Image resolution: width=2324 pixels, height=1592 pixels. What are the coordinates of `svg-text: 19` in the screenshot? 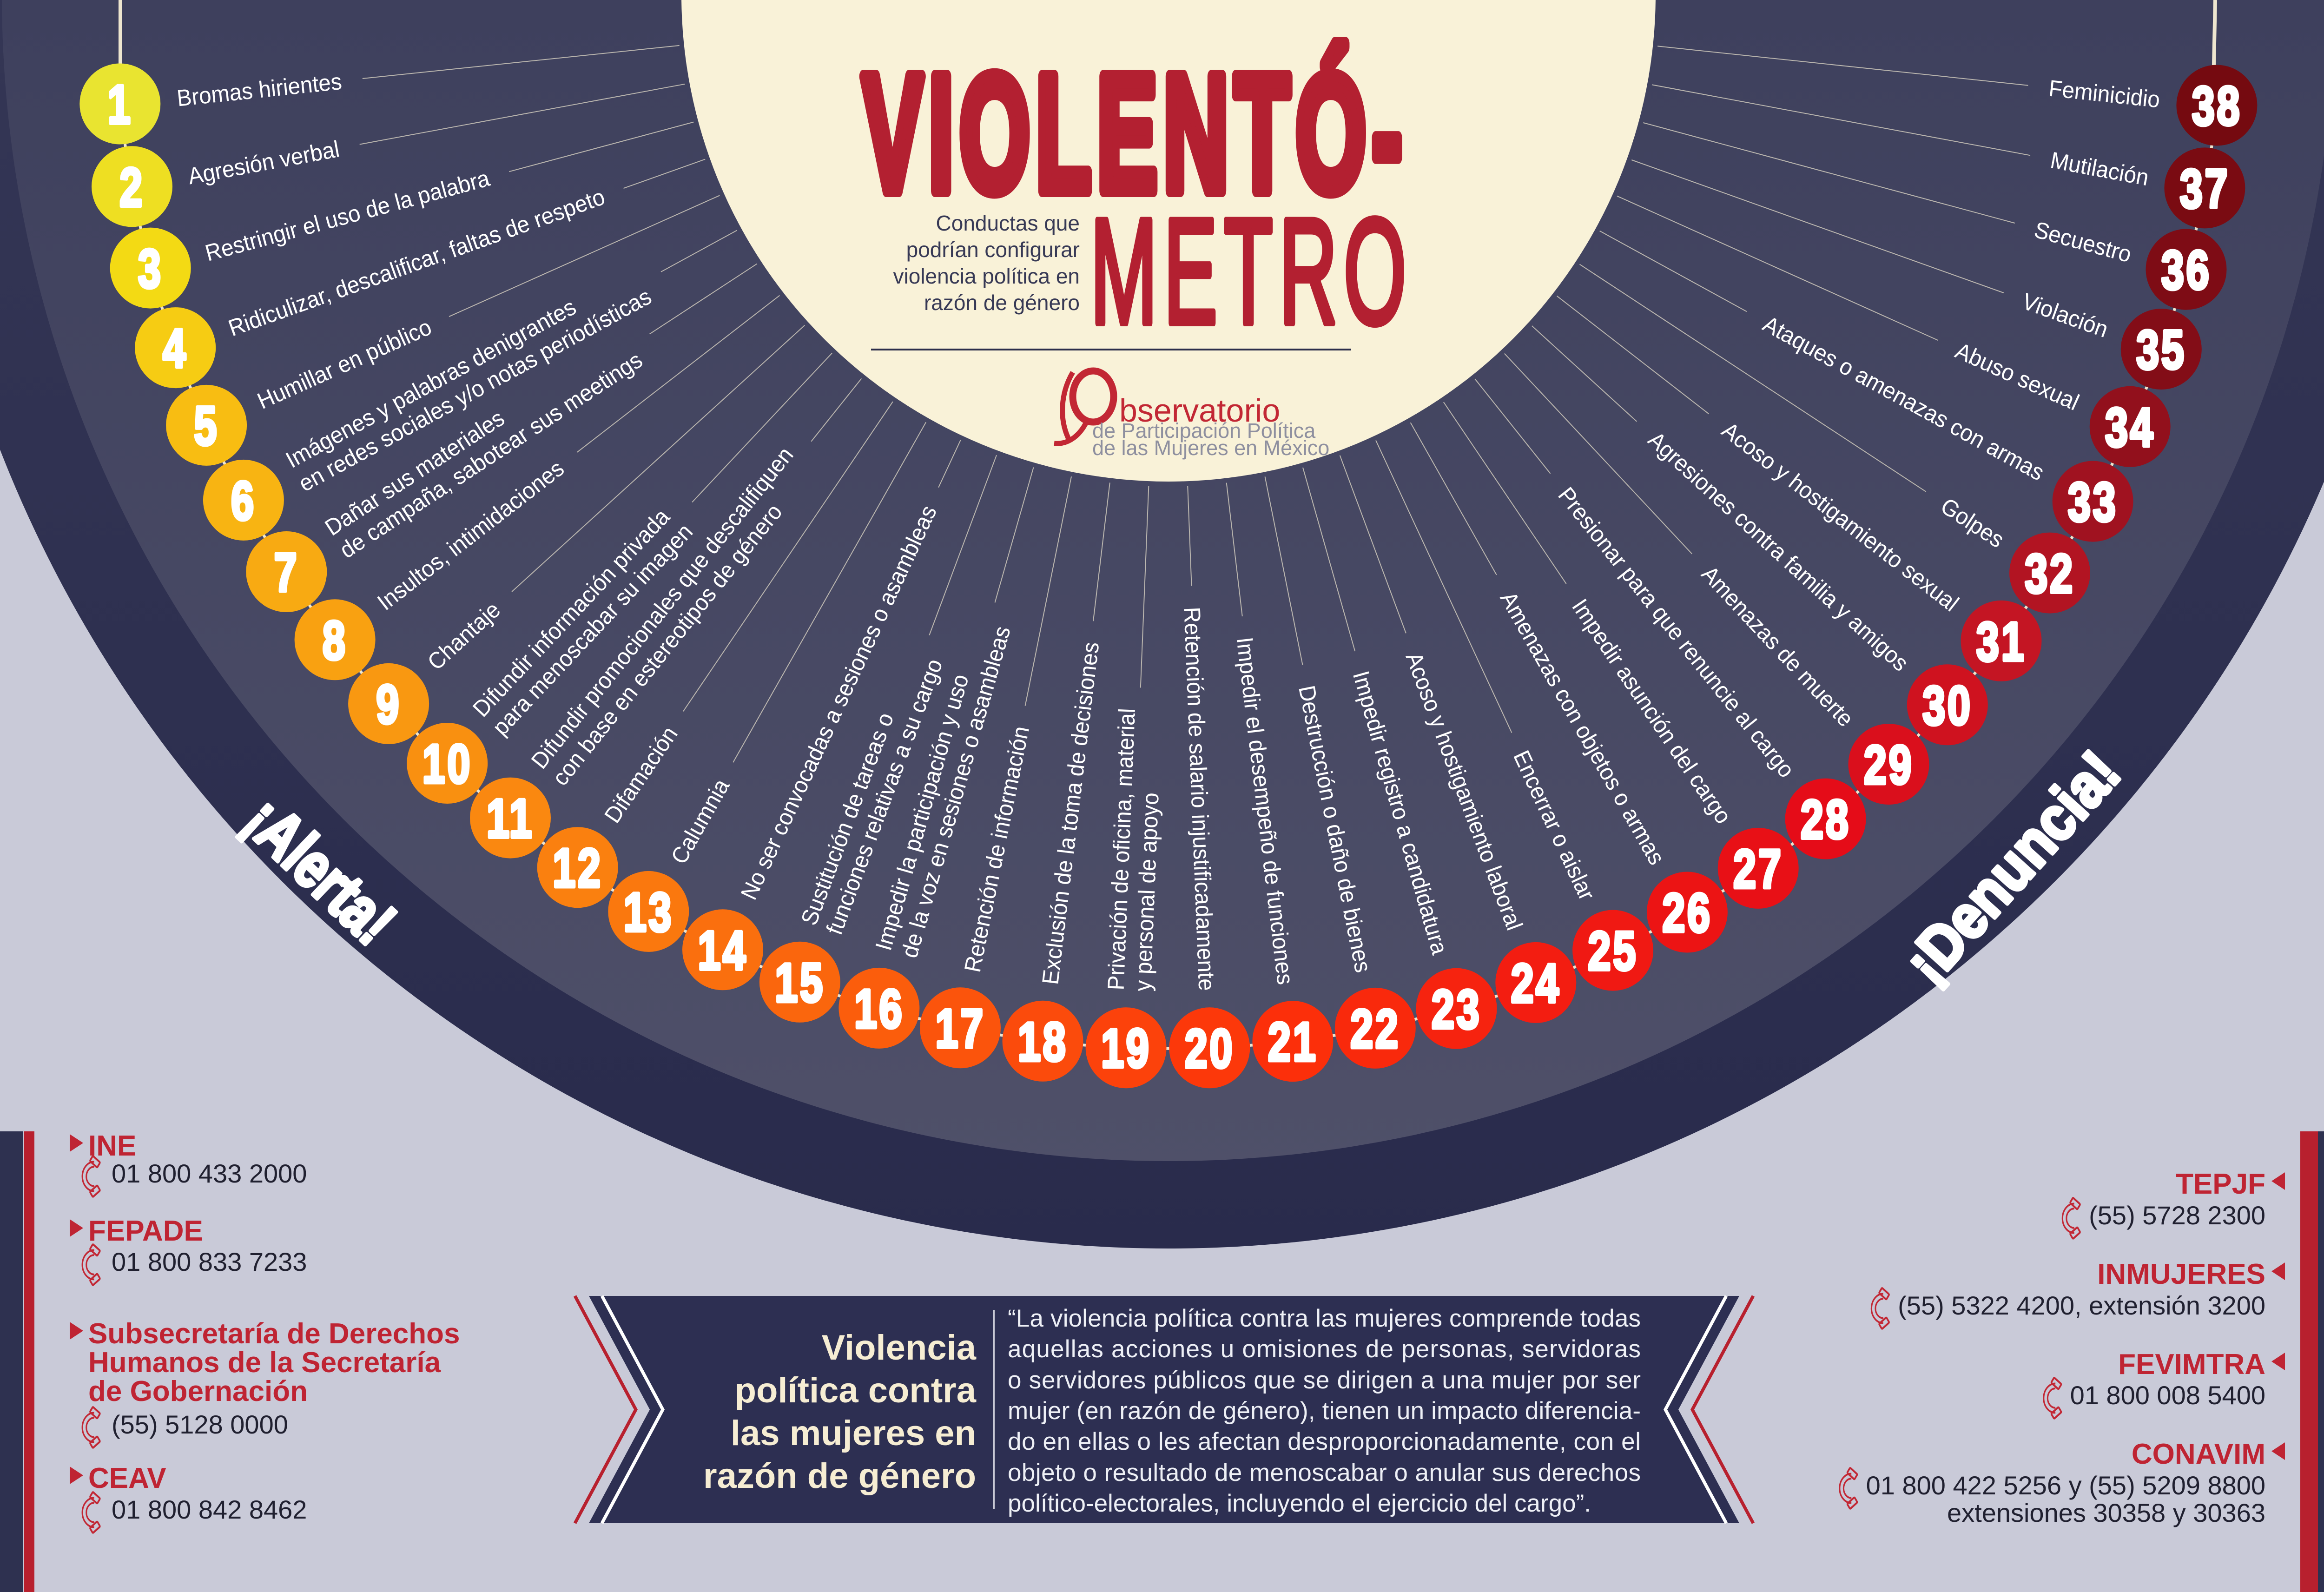 It's located at (1126, 1048).